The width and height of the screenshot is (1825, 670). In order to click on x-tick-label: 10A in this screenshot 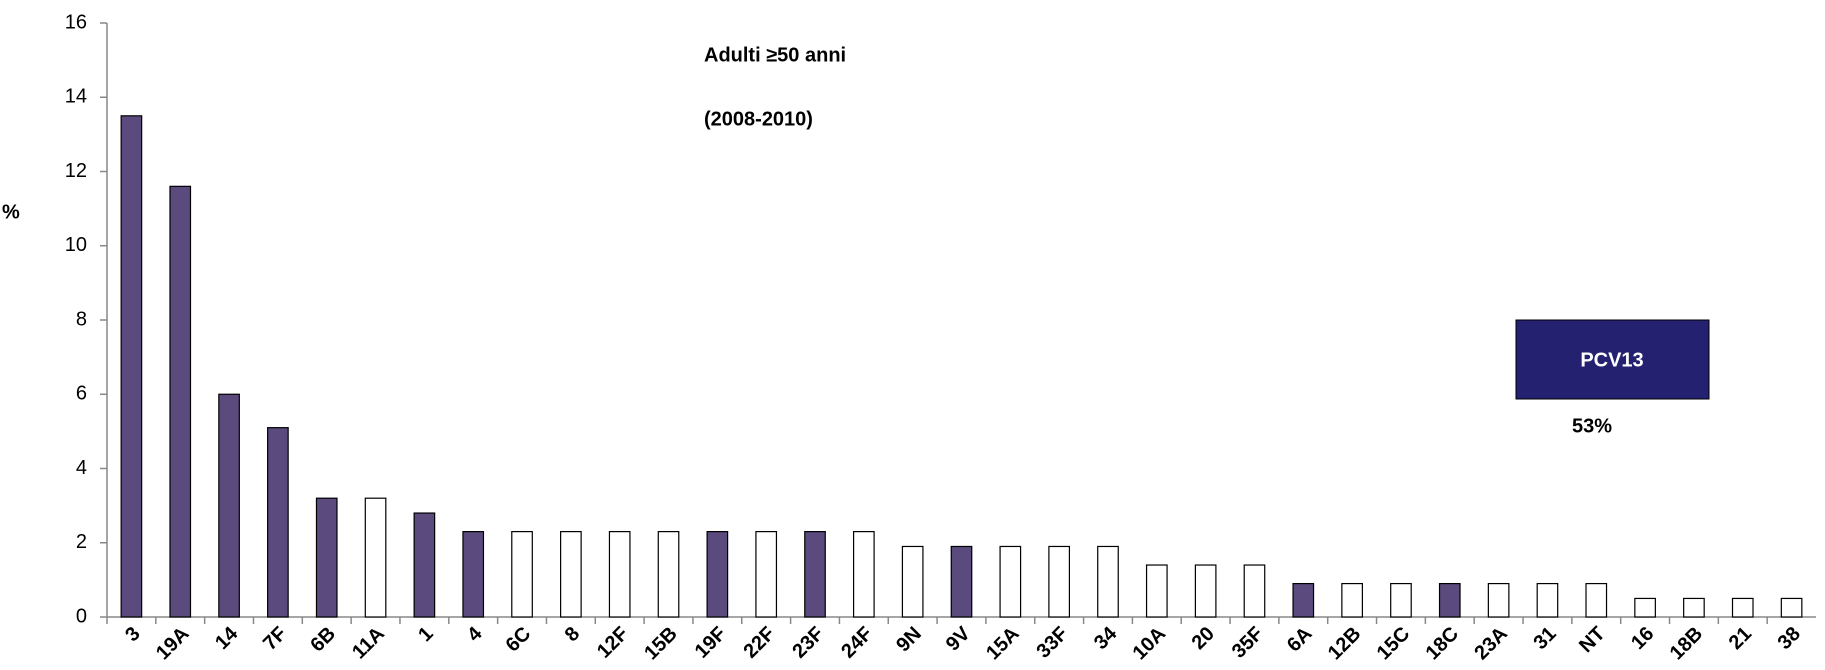, I will do `click(1150, 644)`.